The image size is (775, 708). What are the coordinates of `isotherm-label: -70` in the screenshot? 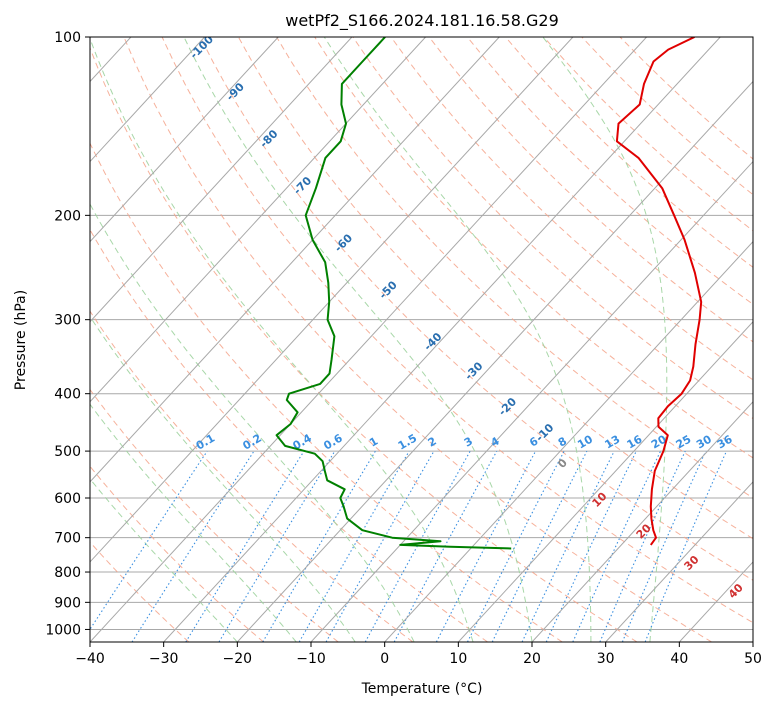 It's located at (302, 185).